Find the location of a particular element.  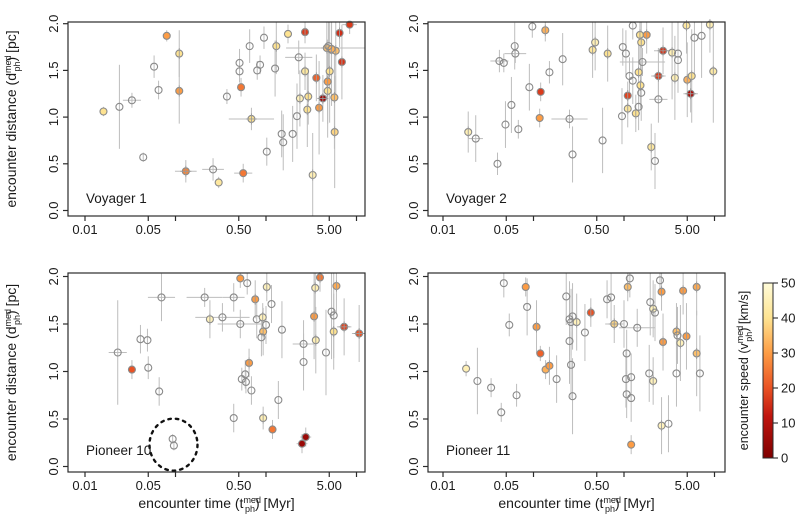

y-tick-label: 2.0 is located at coordinates (53, 24).